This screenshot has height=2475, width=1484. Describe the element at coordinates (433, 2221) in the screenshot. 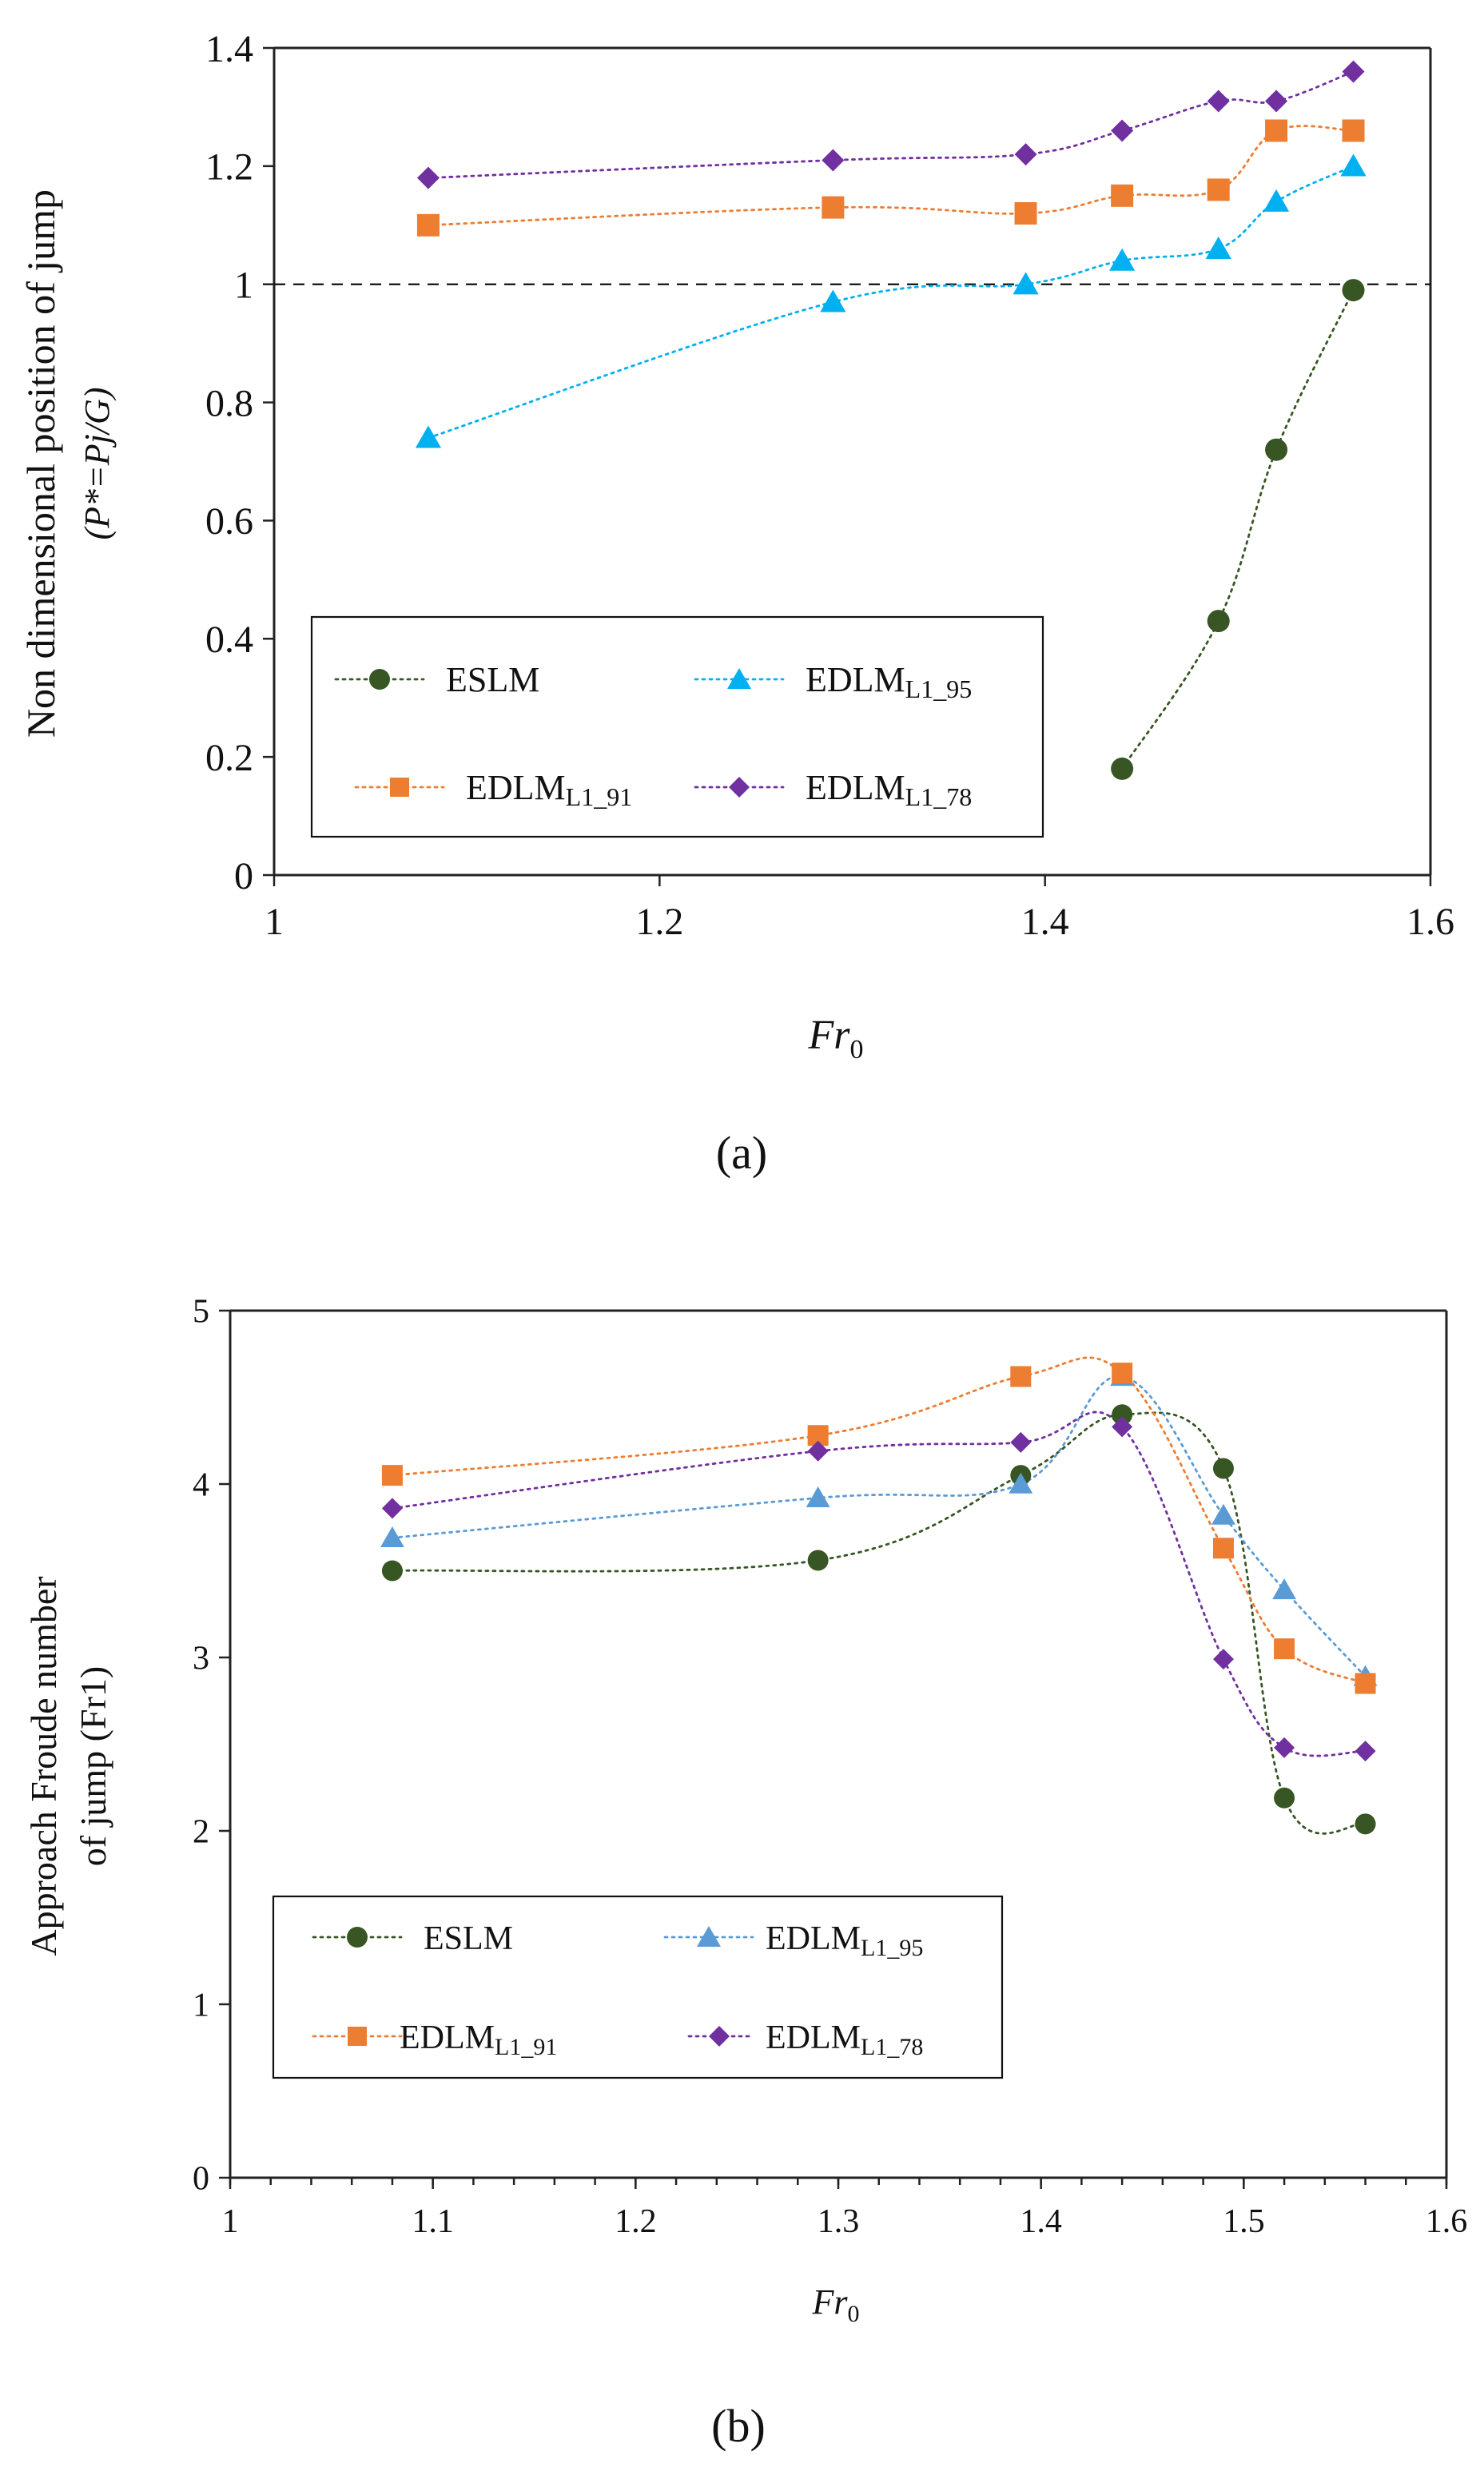

I see `b-xtick-label-1: 1.1` at that location.